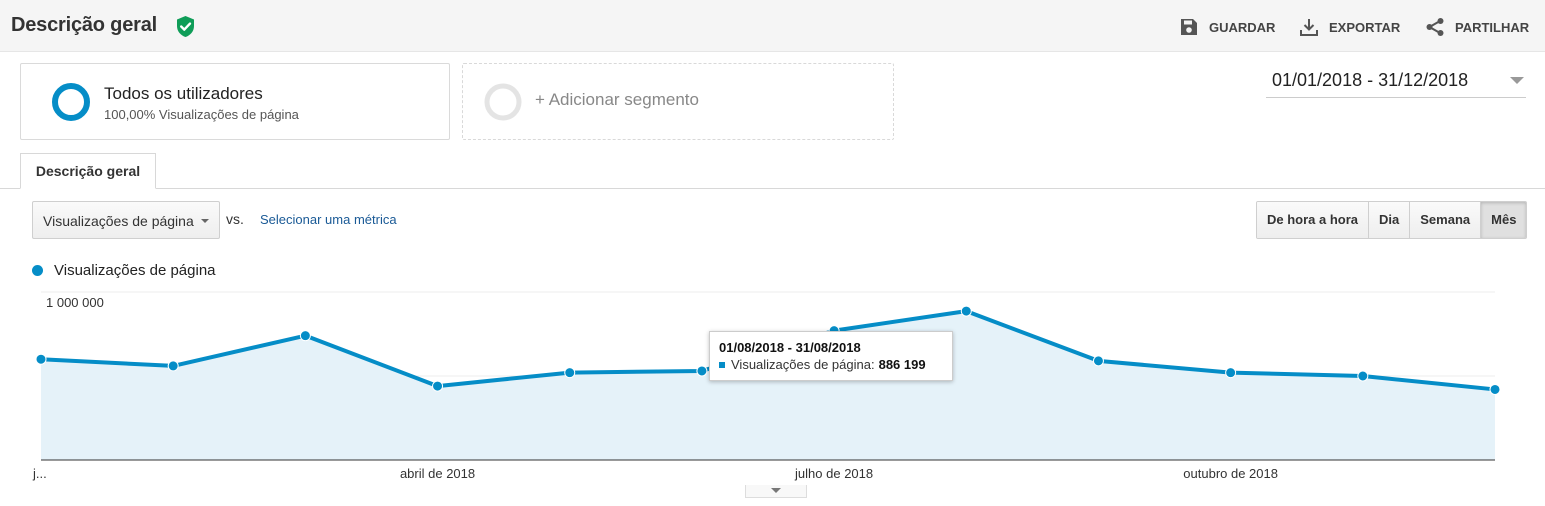  What do you see at coordinates (185, 26) in the screenshot?
I see `shield-check-icon` at bounding box center [185, 26].